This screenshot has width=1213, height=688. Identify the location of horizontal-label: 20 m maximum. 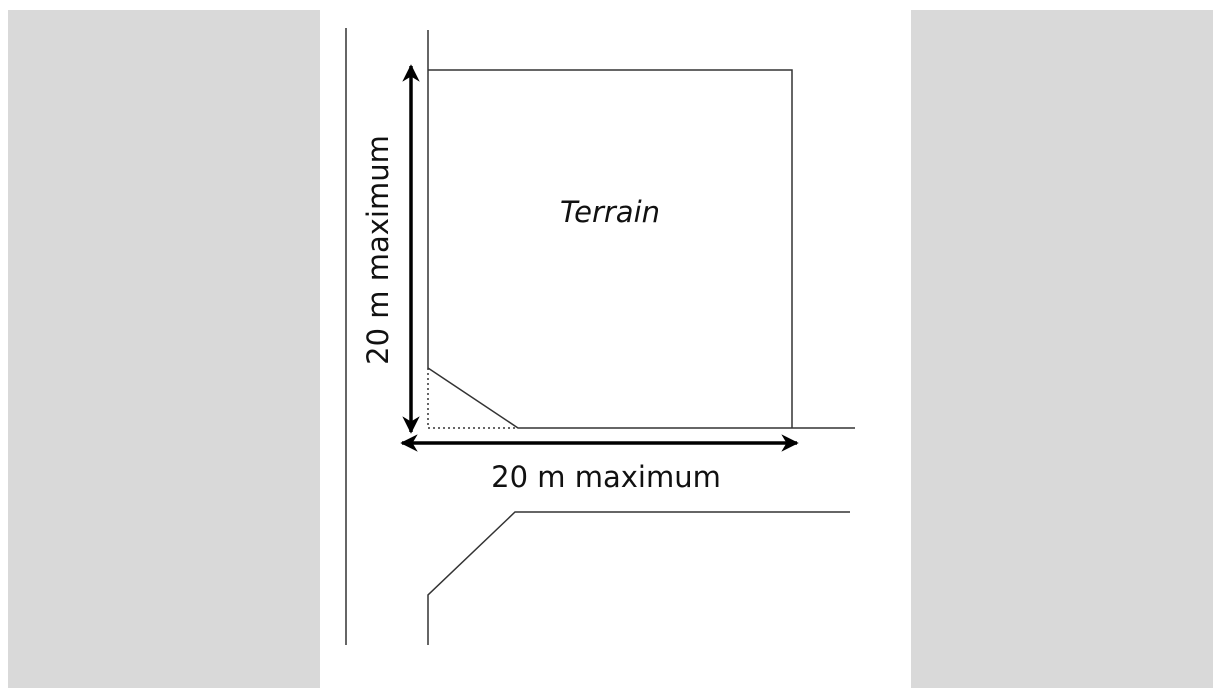
(606, 477).